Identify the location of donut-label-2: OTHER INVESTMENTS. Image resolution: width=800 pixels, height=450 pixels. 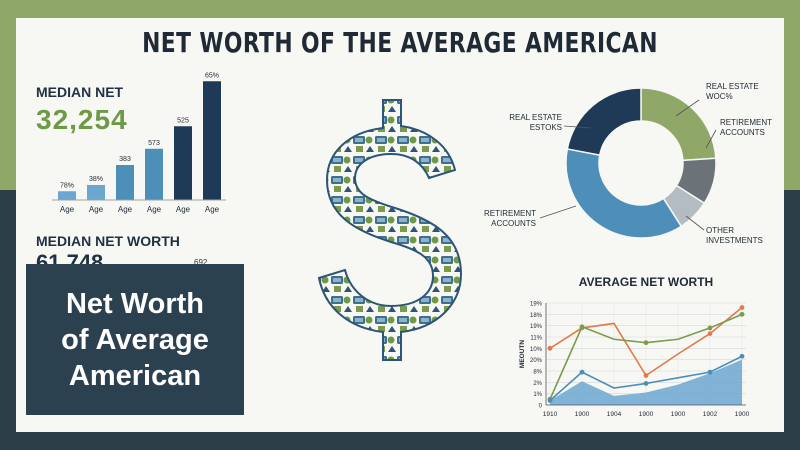
(734, 235).